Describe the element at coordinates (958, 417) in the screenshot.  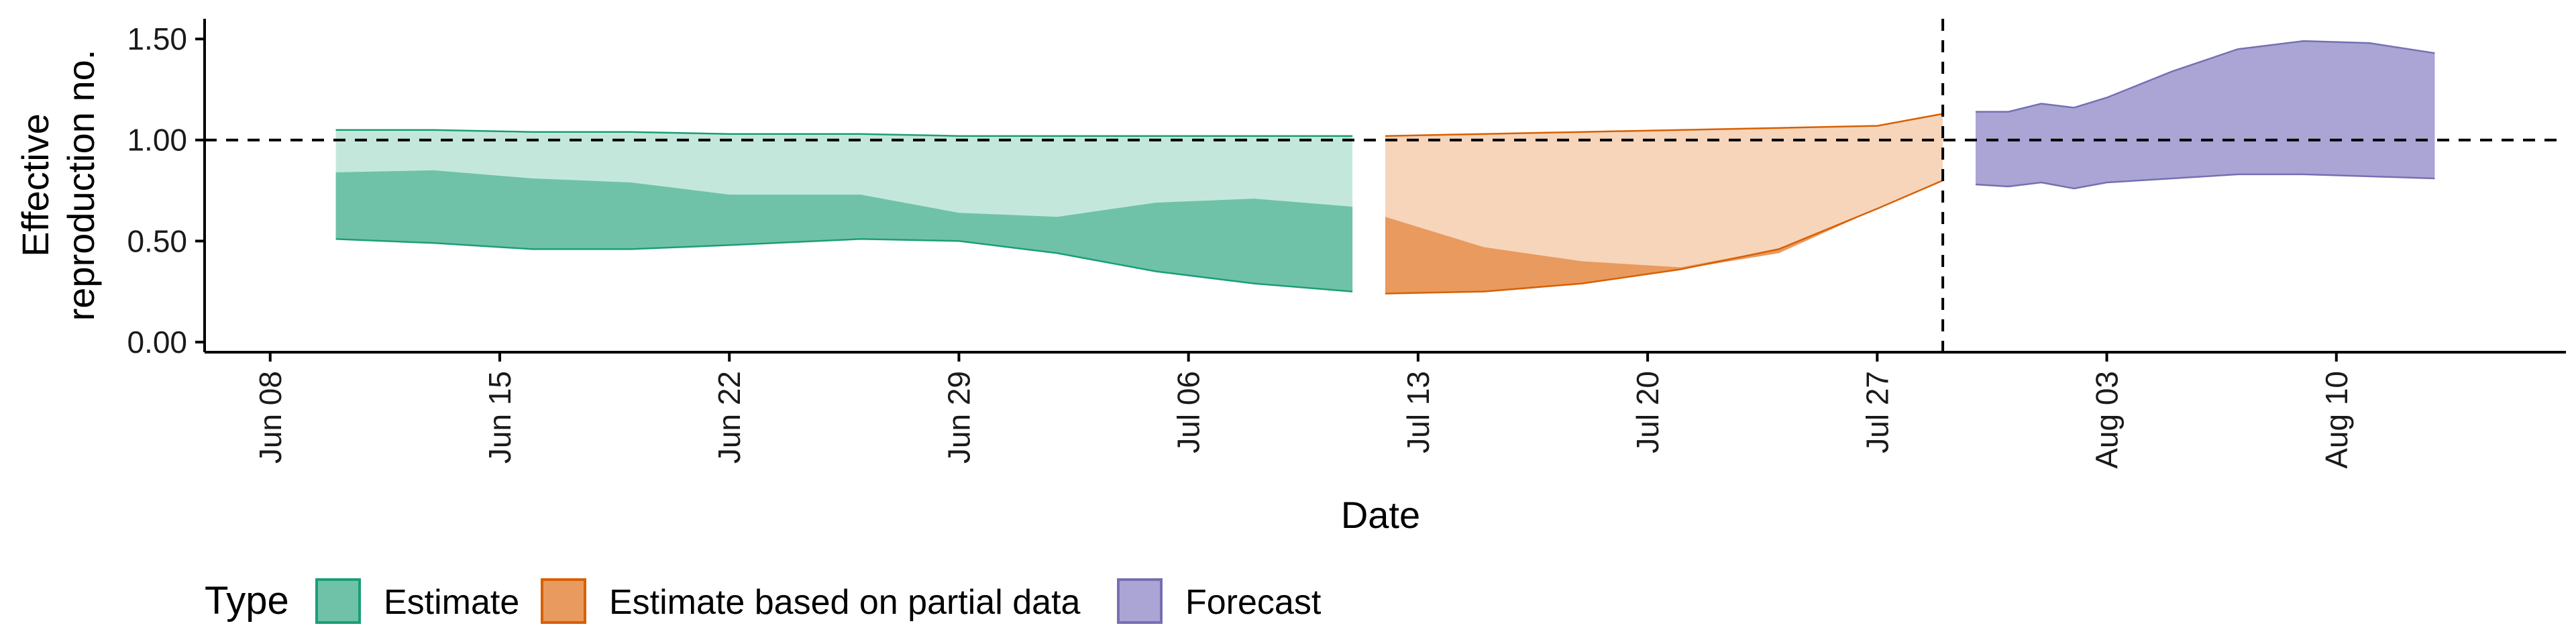
I see `x-tick-label: Jun 29` at that location.